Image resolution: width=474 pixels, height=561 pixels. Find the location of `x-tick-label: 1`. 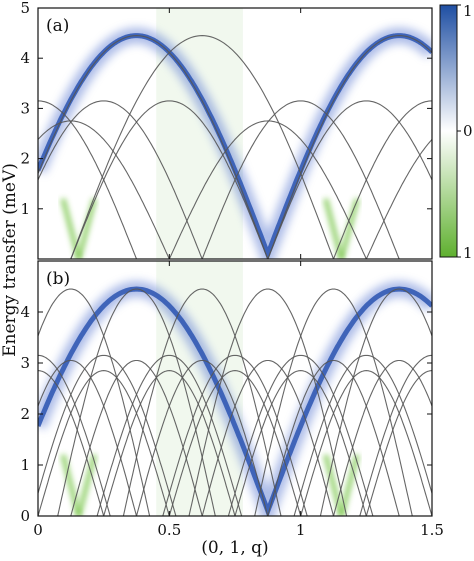

x-tick-label: 1 is located at coordinates (301, 530).